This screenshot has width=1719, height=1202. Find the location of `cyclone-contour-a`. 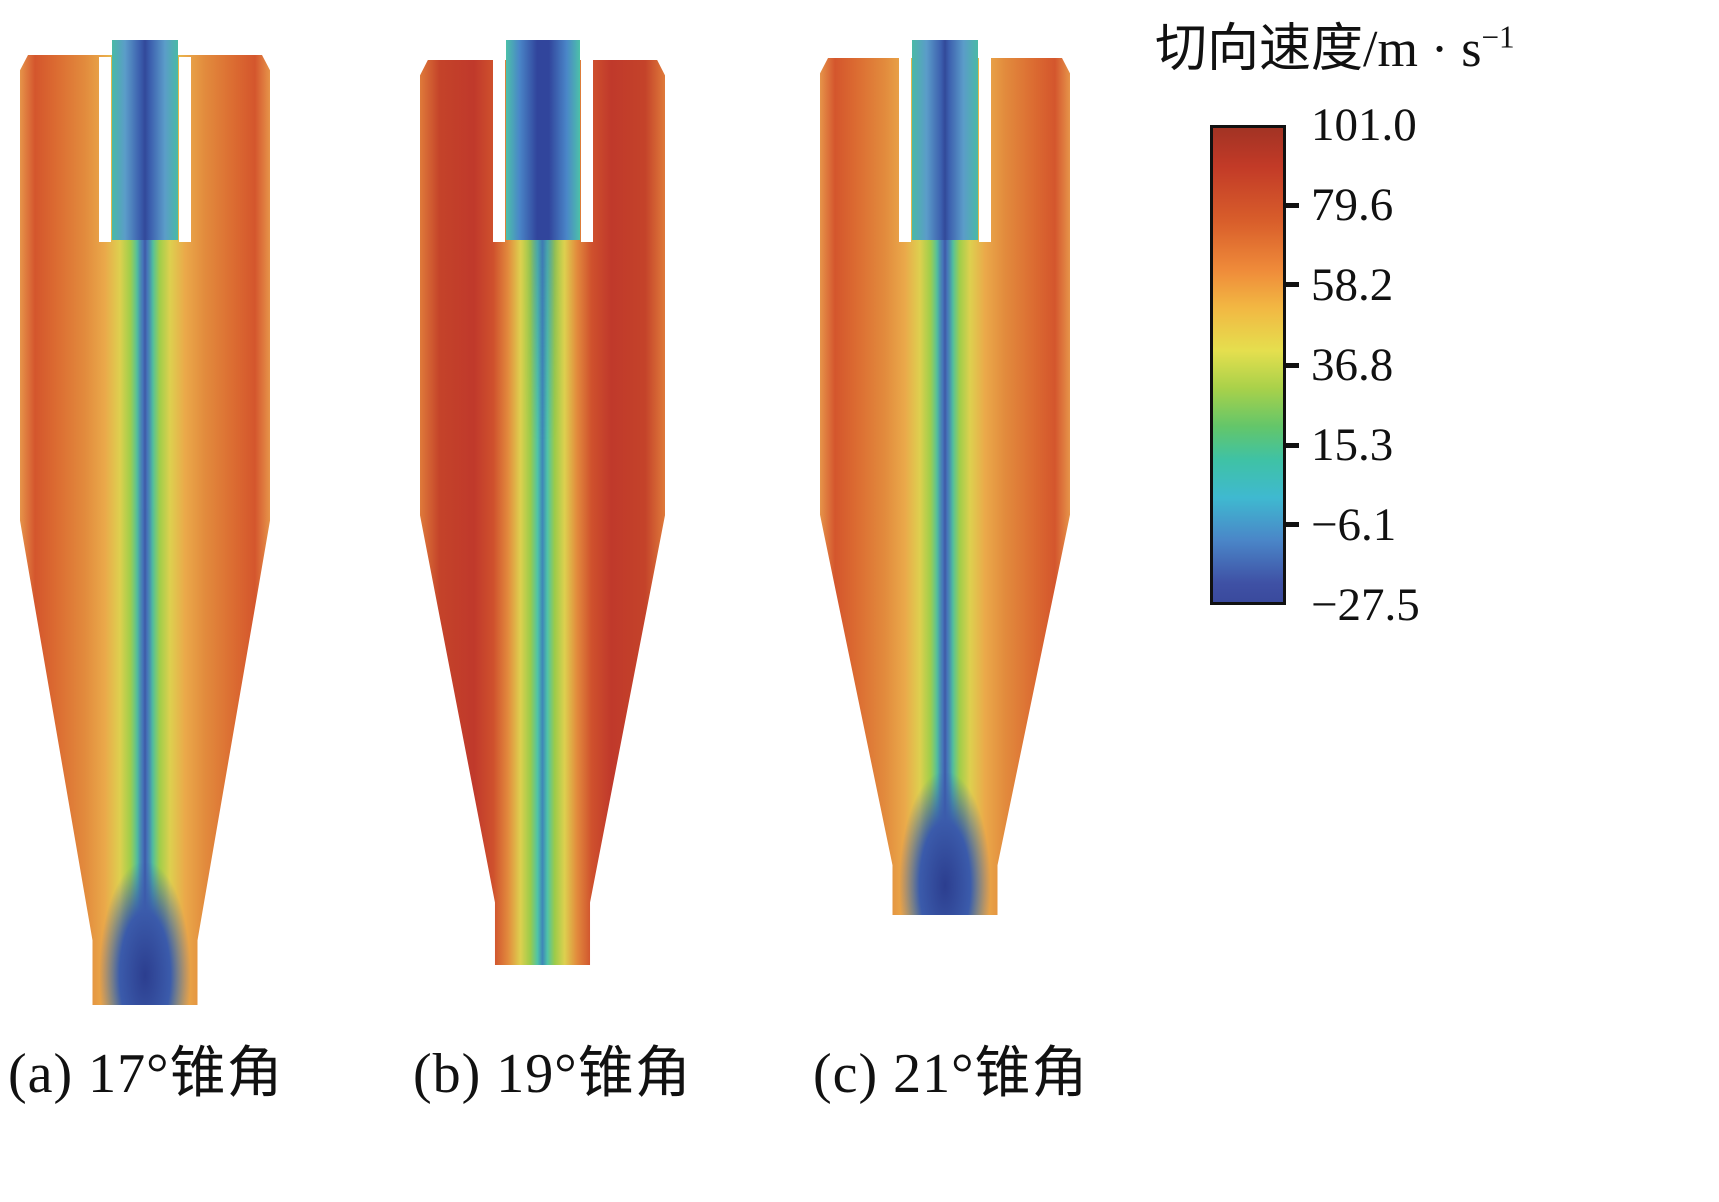

cyclone-contour-a is located at coordinates (145, 525).